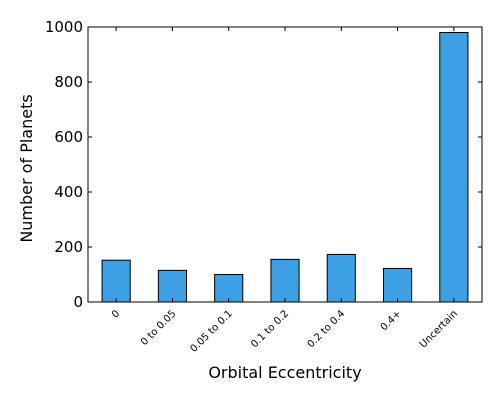 Image resolution: width=500 pixels, height=400 pixels. What do you see at coordinates (284, 372) in the screenshot?
I see `x-axis-label: Orbital Eccentricity` at bounding box center [284, 372].